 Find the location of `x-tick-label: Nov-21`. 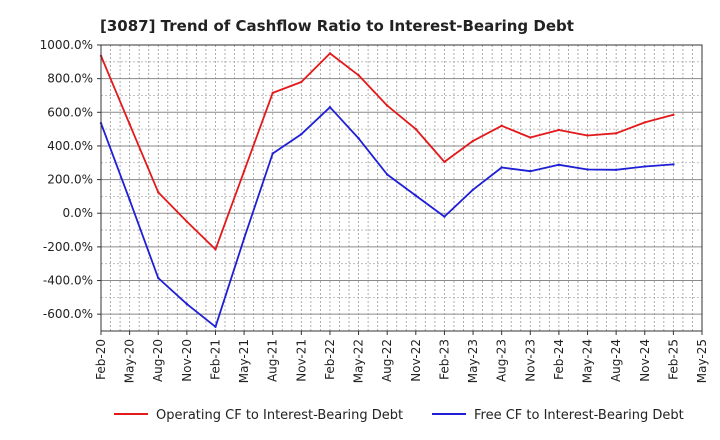

x-tick-label: Nov-21 is located at coordinates (301, 360).